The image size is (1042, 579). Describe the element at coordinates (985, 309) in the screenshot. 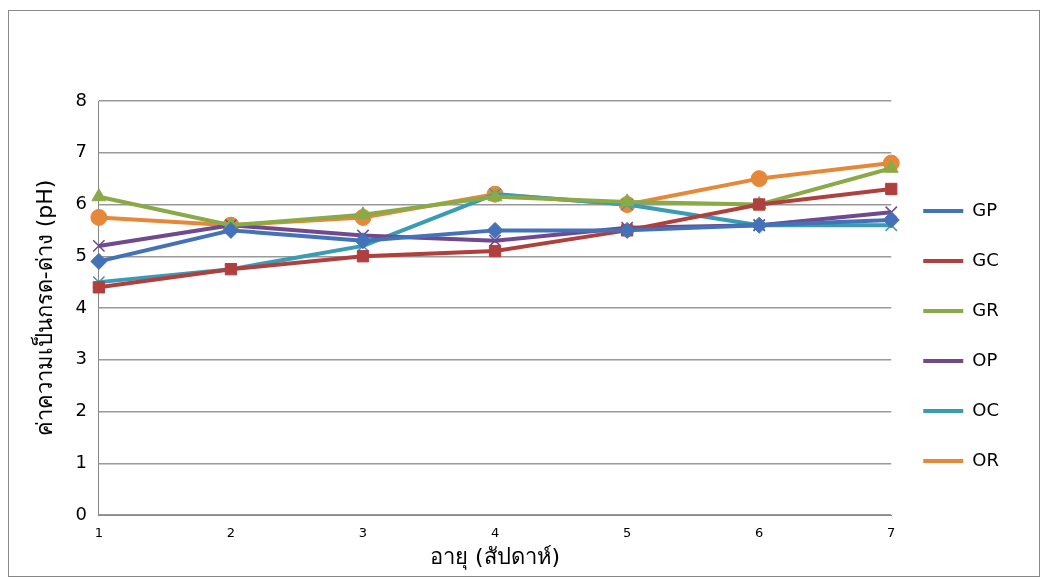

I see `legend-label: GR` at that location.